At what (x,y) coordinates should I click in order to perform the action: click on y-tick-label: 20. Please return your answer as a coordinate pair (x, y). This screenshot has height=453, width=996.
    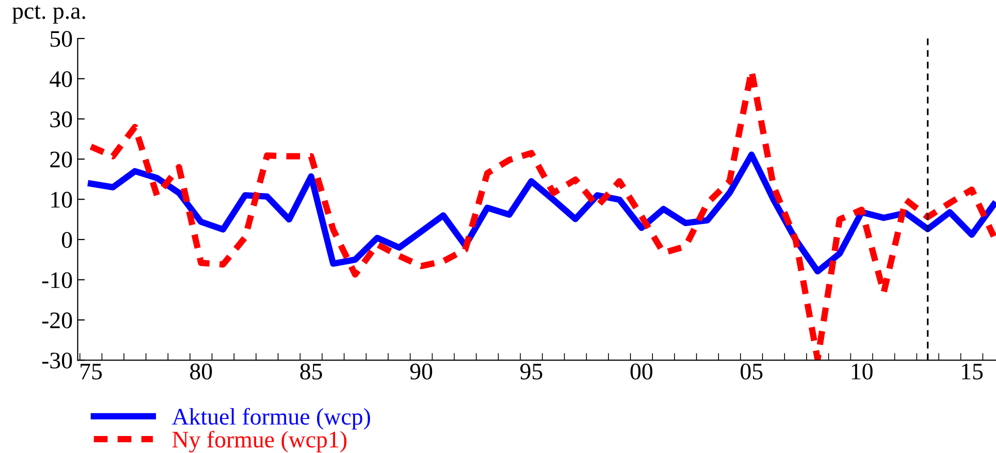
    Looking at the image, I should click on (61, 160).